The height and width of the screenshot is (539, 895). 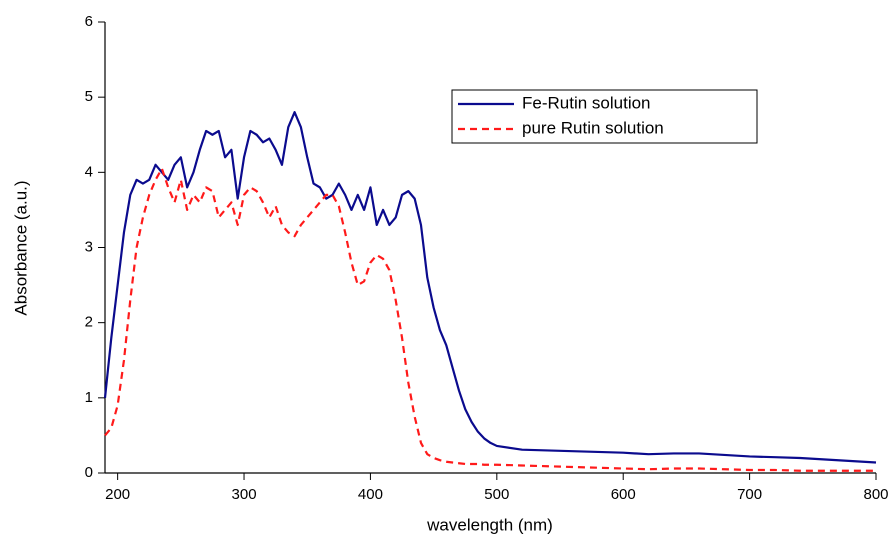 I want to click on x-tick-label: 500, so click(x=496, y=494).